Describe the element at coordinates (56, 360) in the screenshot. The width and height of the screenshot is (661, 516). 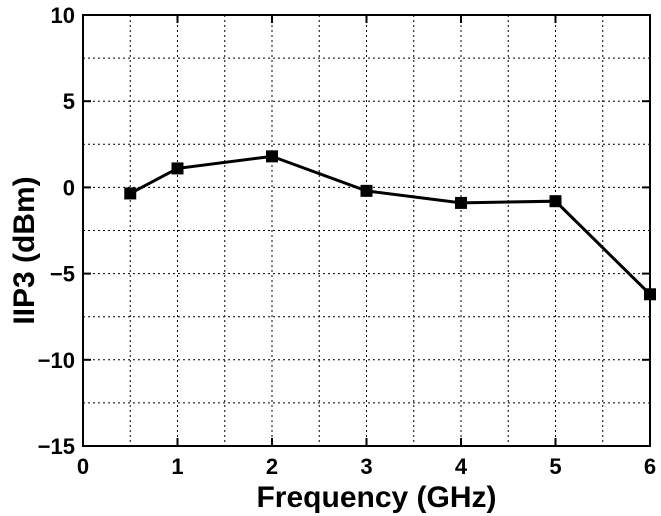
I see `y-tick-label: −10` at that location.